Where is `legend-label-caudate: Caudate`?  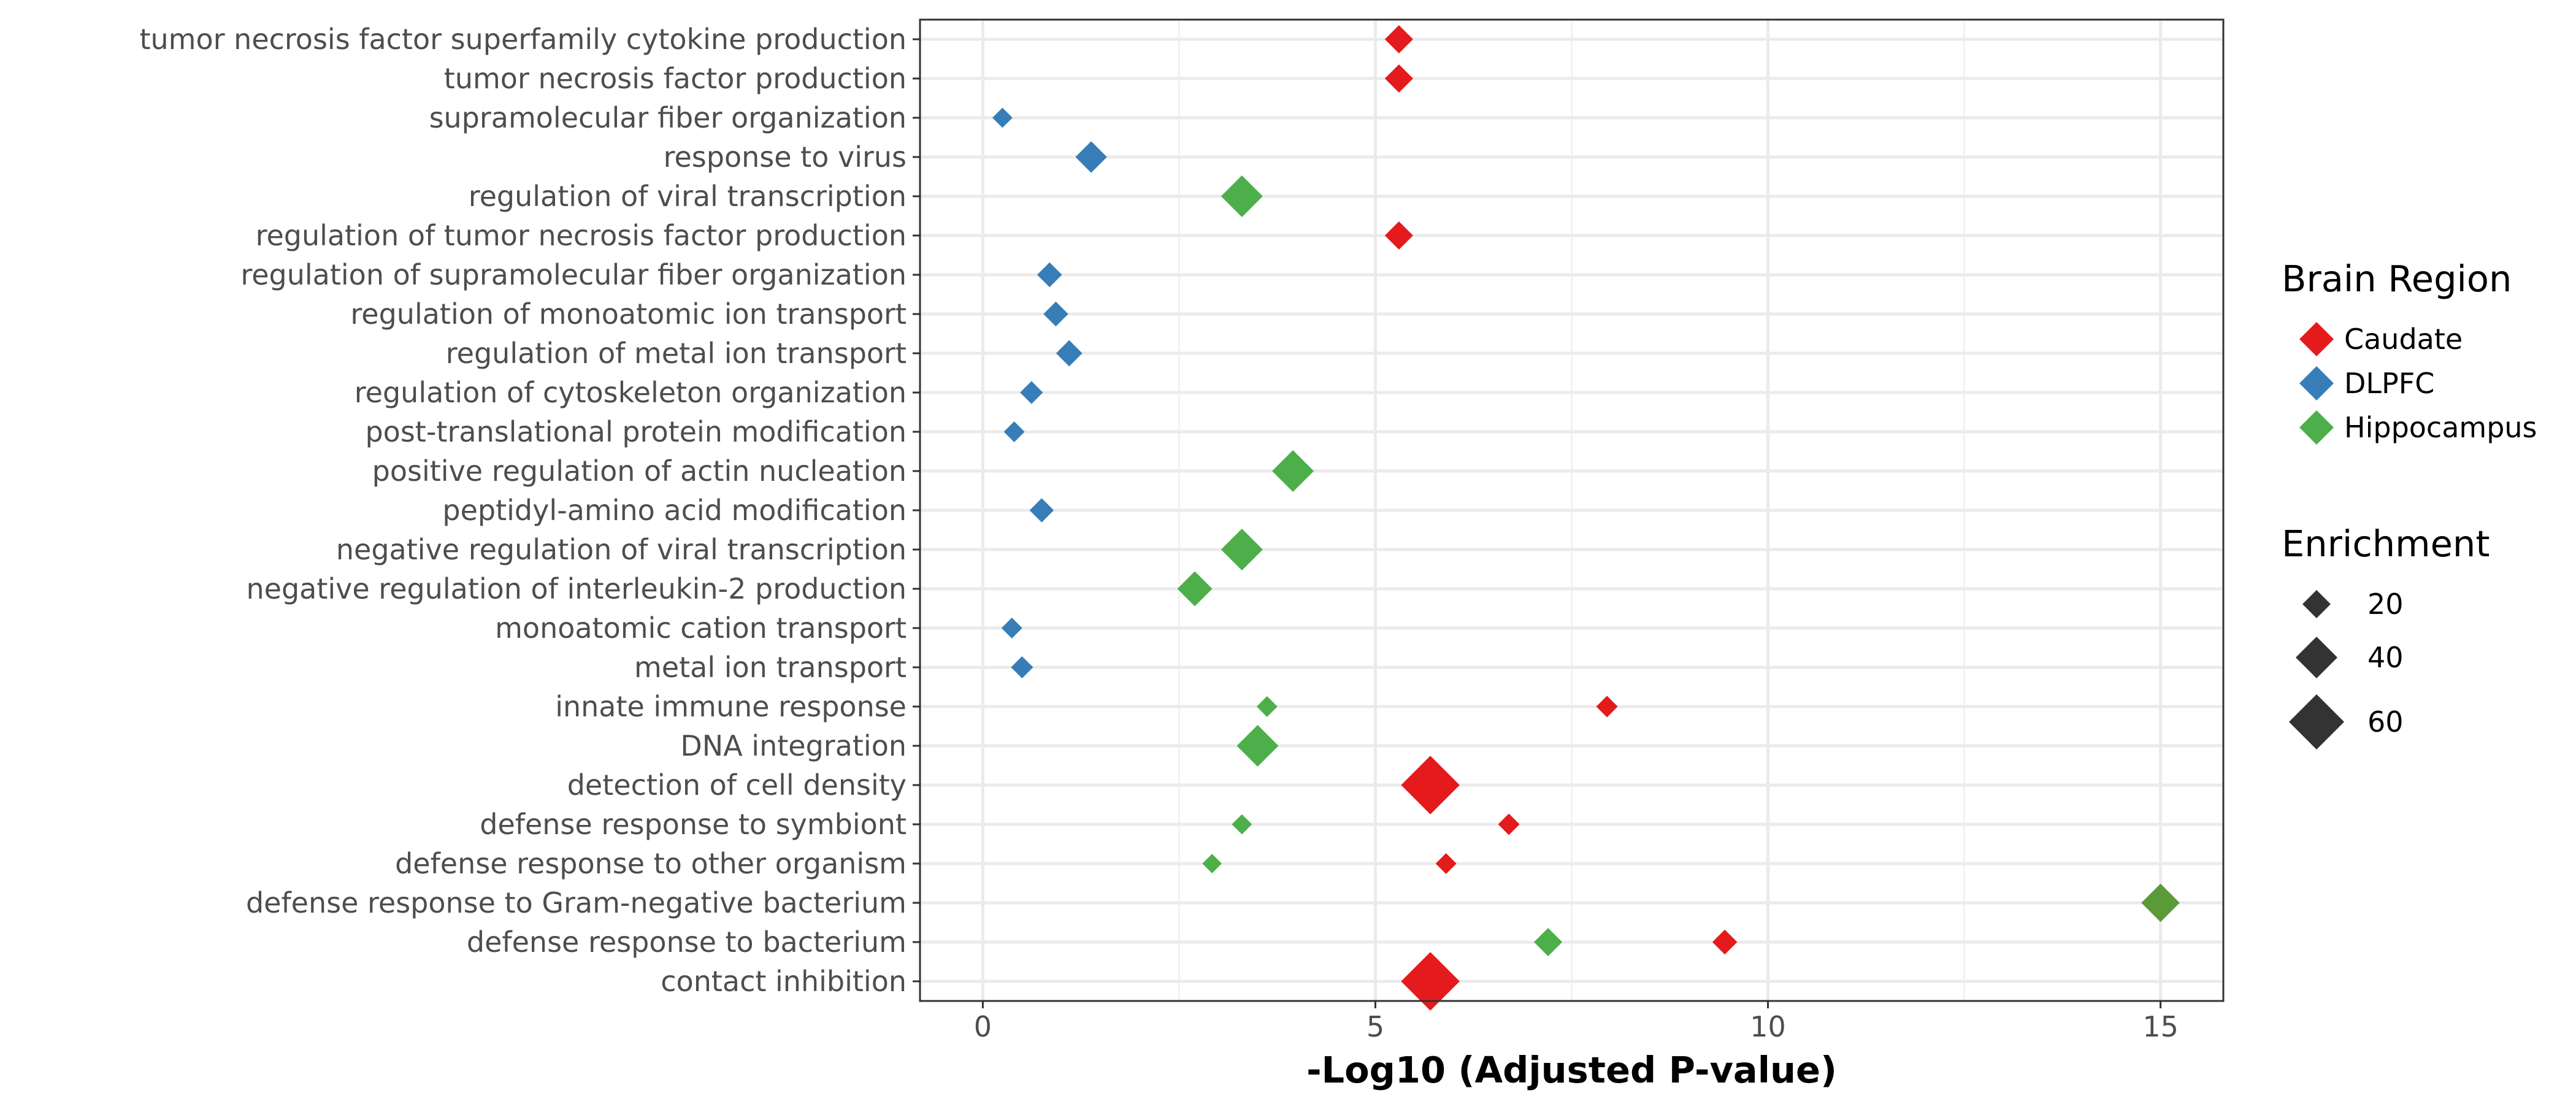 legend-label-caudate: Caudate is located at coordinates (2403, 339).